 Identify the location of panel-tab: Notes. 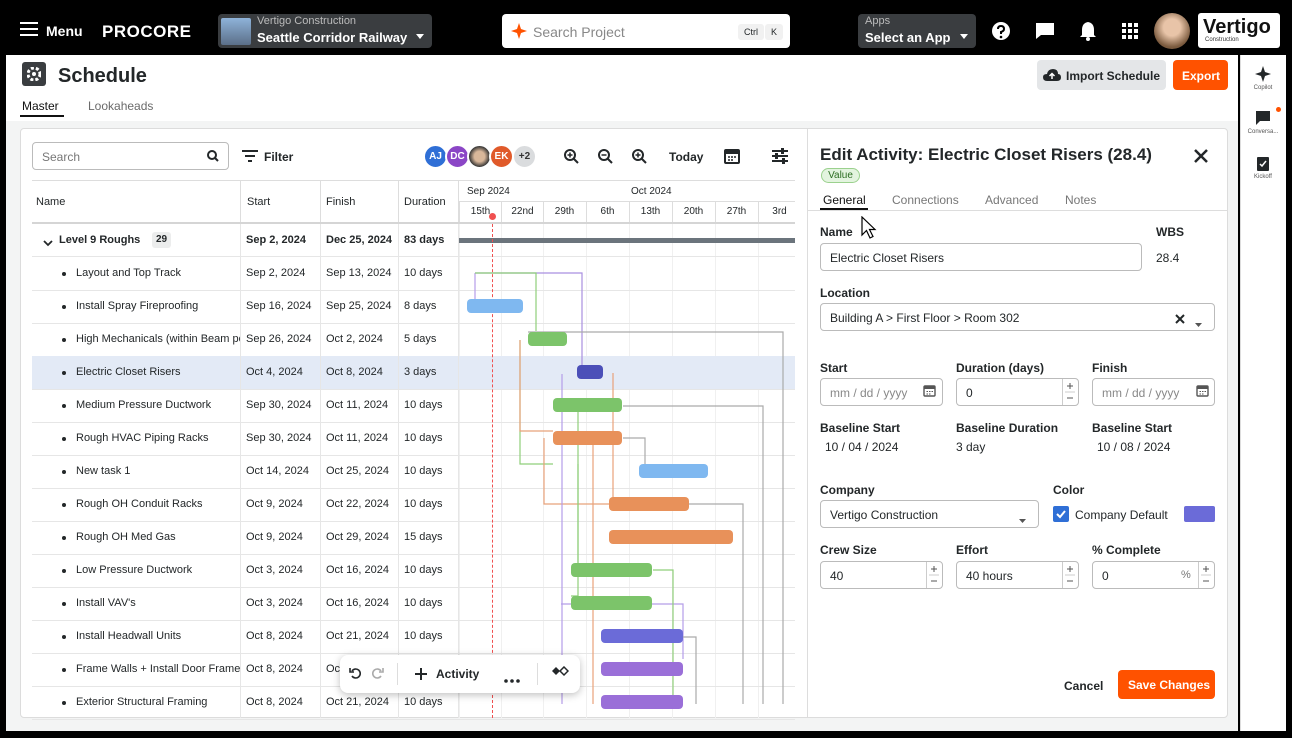
(1081, 200).